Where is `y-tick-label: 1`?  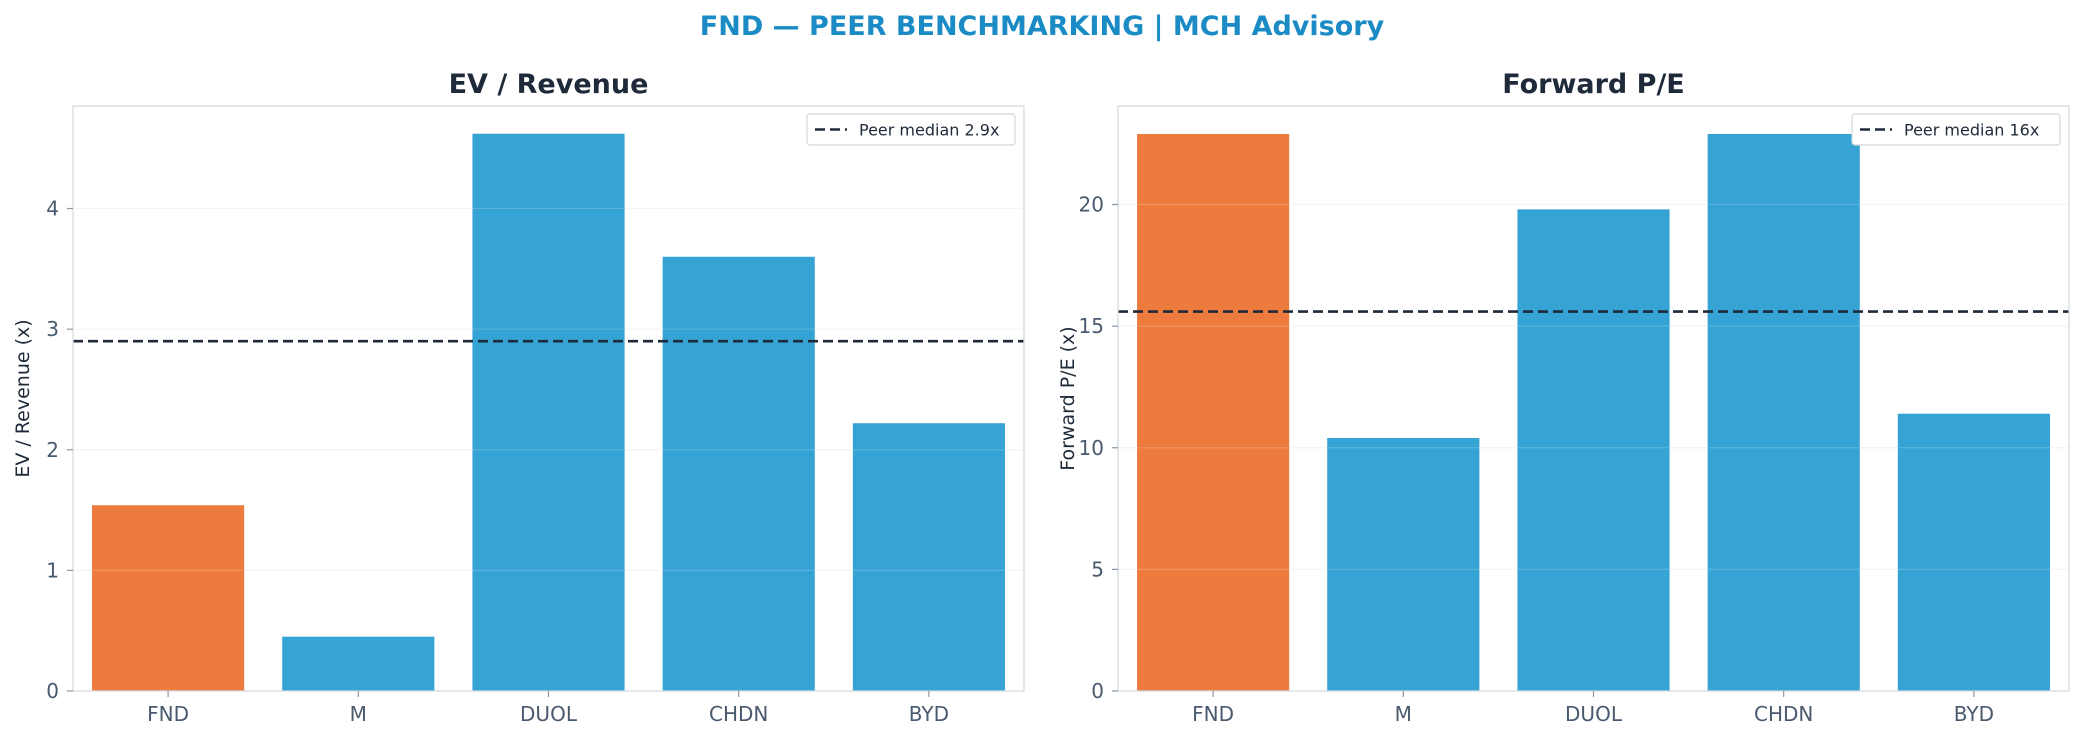
y-tick-label: 1 is located at coordinates (52, 570).